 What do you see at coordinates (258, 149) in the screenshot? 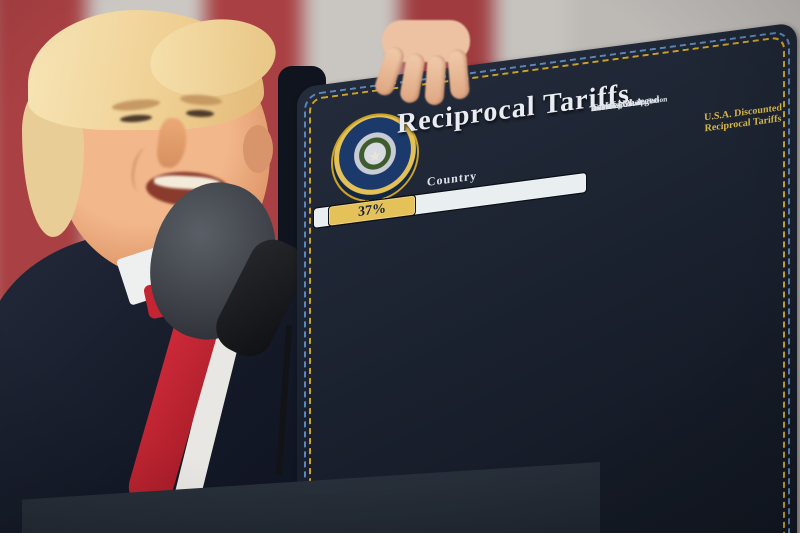
I see `speaker-ear` at bounding box center [258, 149].